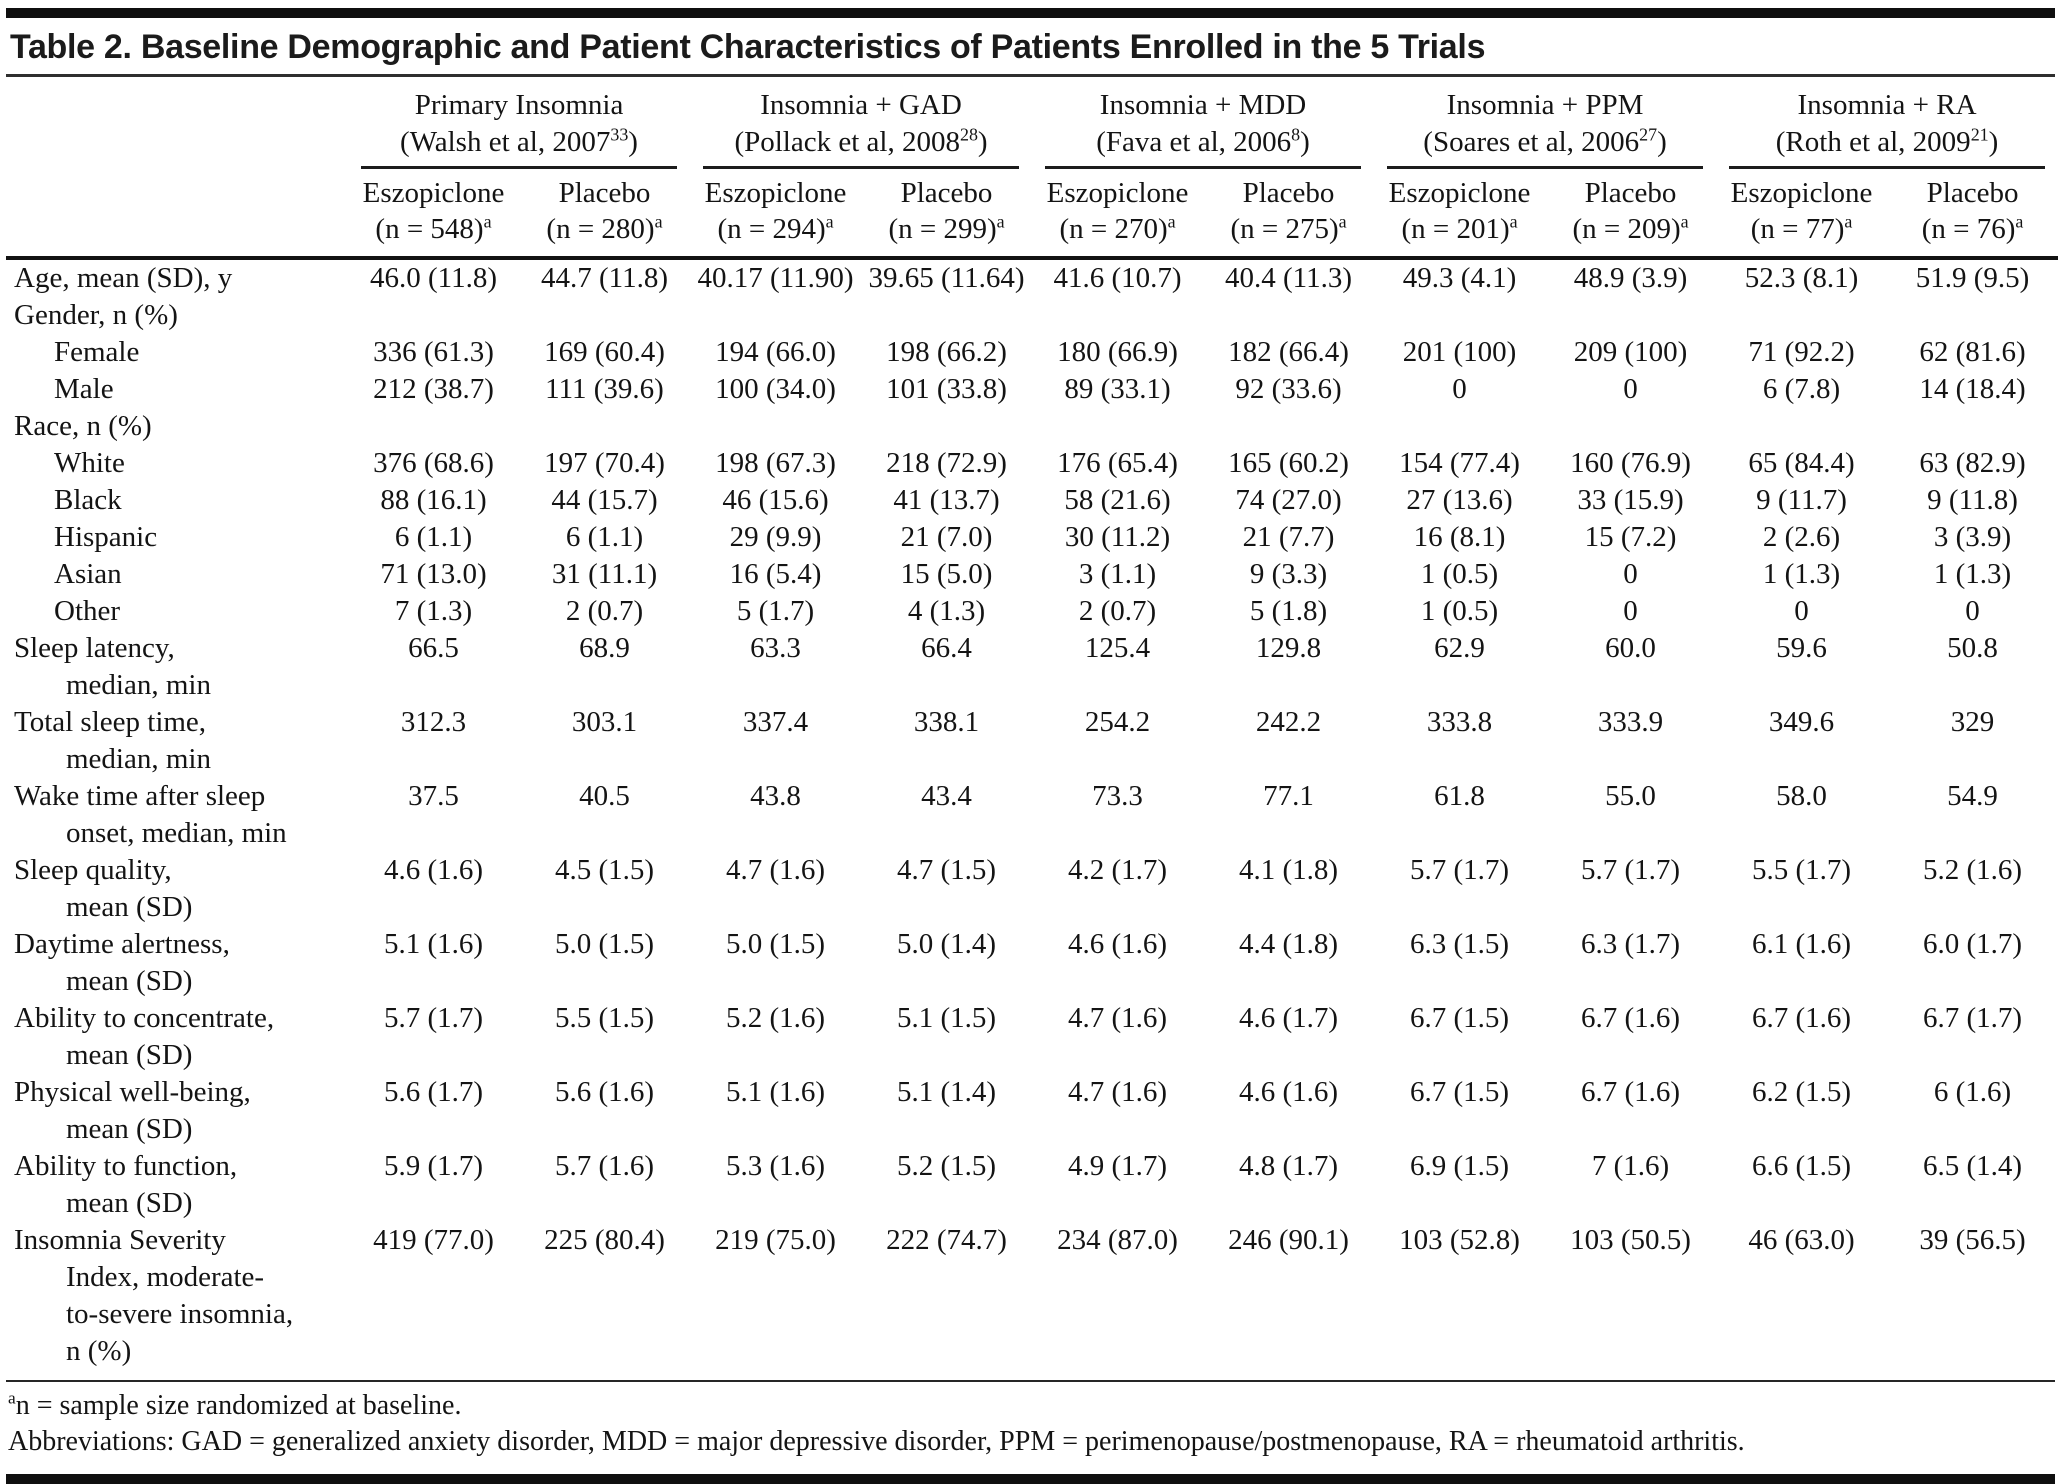  I want to click on table-cell: 180 (66.9), so click(1117, 352).